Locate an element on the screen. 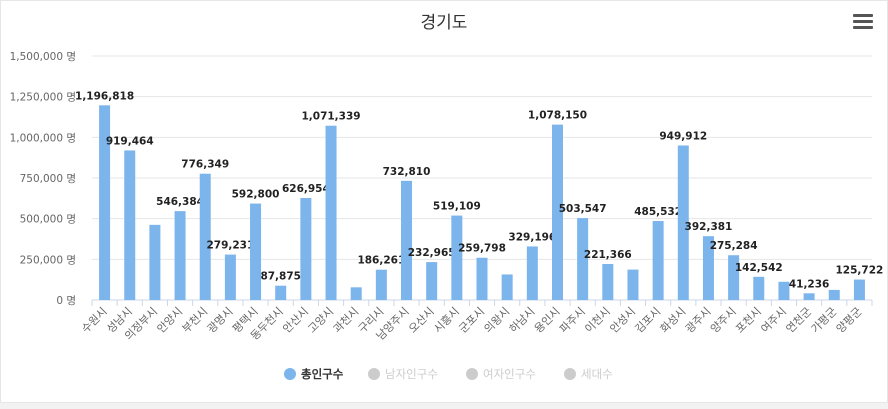 This screenshot has width=888, height=409. bar-포천시 is located at coordinates (759, 288).